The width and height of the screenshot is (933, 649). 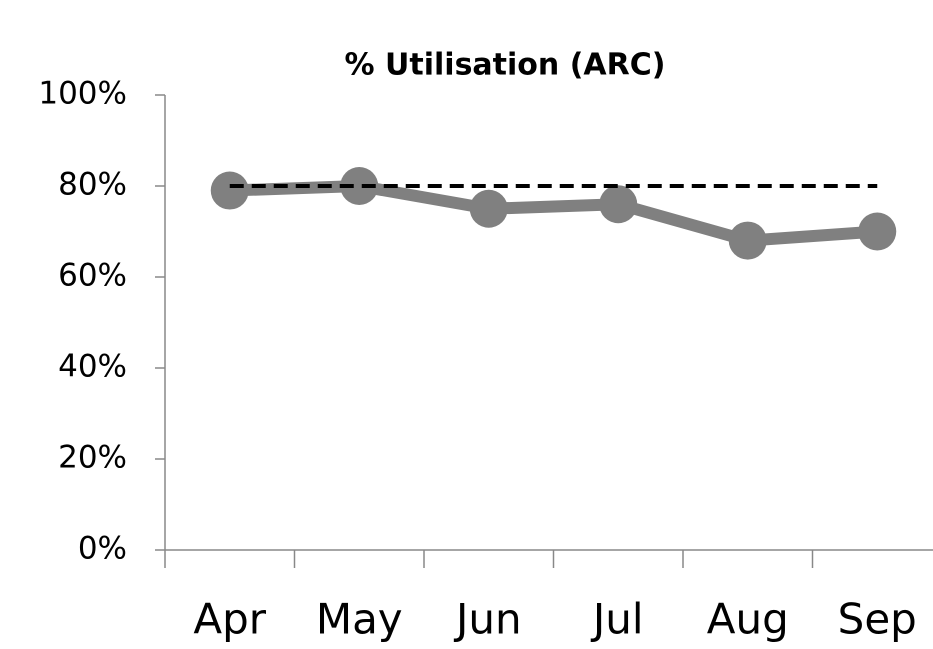 What do you see at coordinates (92, 276) in the screenshot?
I see `y-tick-label: 60%` at bounding box center [92, 276].